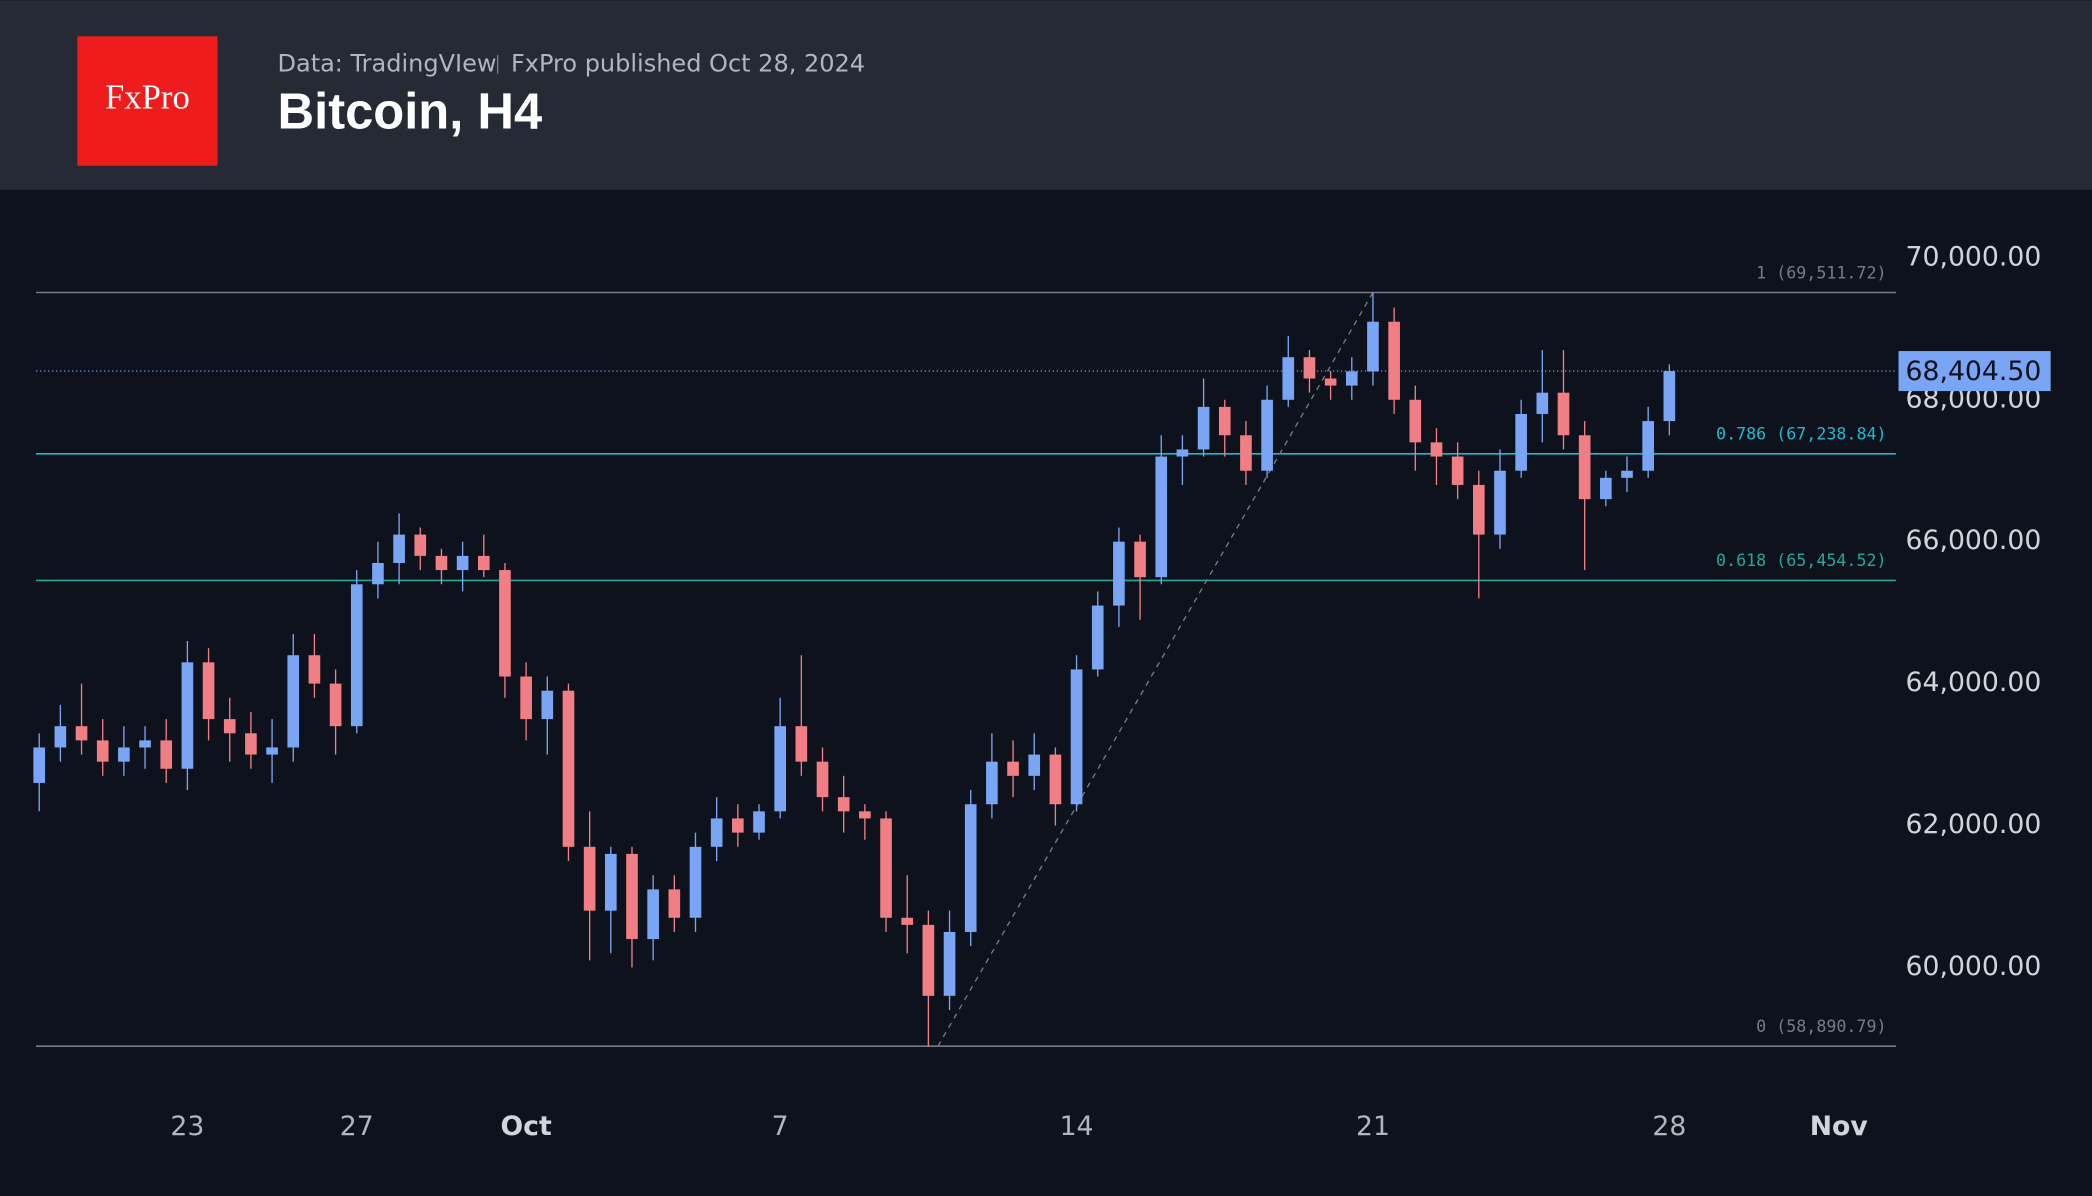 The image size is (2092, 1196). What do you see at coordinates (147, 96) in the screenshot?
I see `logo-text: FxPro` at bounding box center [147, 96].